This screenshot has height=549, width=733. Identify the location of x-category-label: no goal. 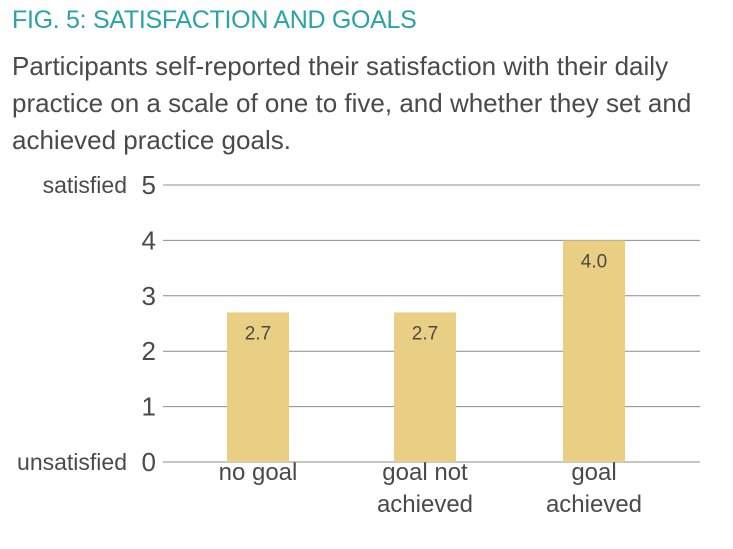
(258, 472).